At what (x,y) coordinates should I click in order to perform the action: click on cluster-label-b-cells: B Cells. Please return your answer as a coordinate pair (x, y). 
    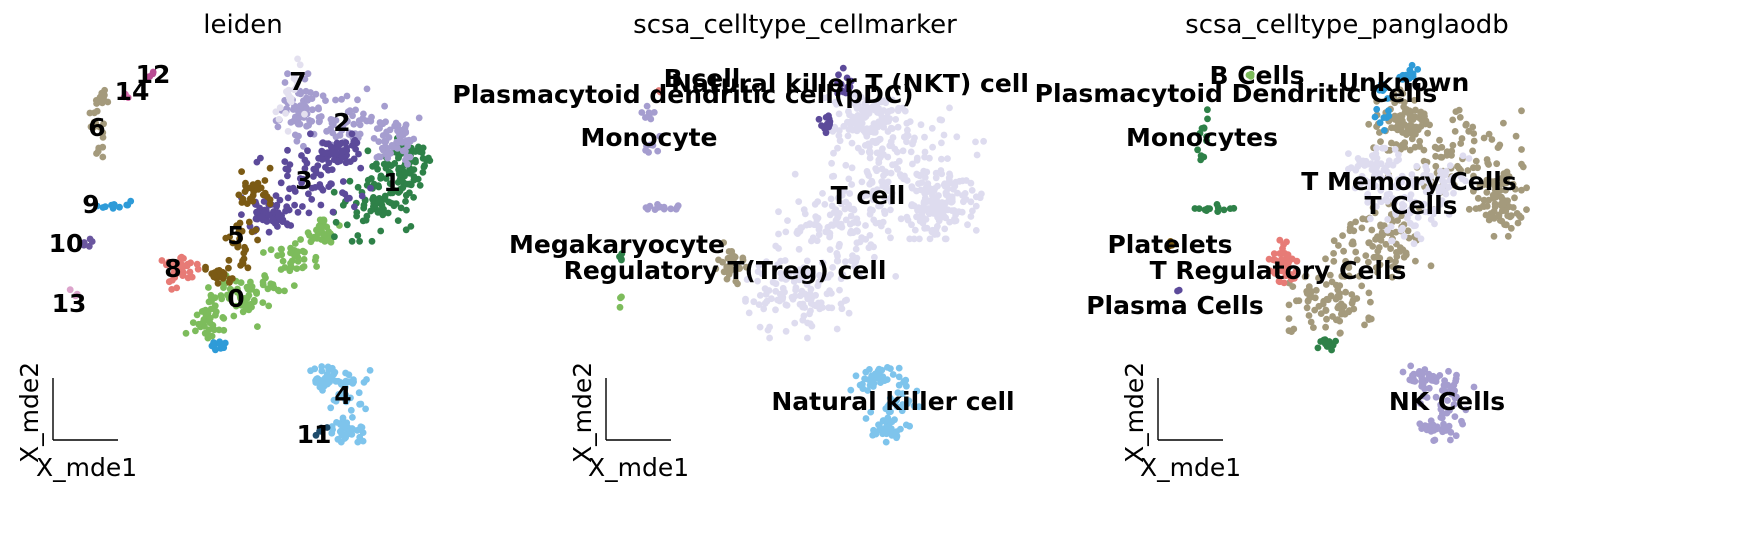
    Looking at the image, I should click on (1256, 75).